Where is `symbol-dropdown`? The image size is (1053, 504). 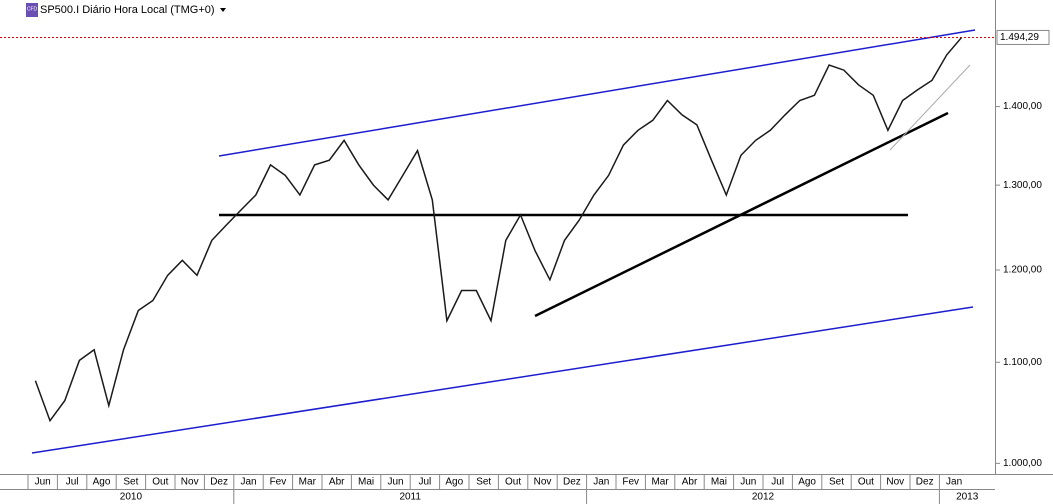
symbol-dropdown is located at coordinates (223, 10).